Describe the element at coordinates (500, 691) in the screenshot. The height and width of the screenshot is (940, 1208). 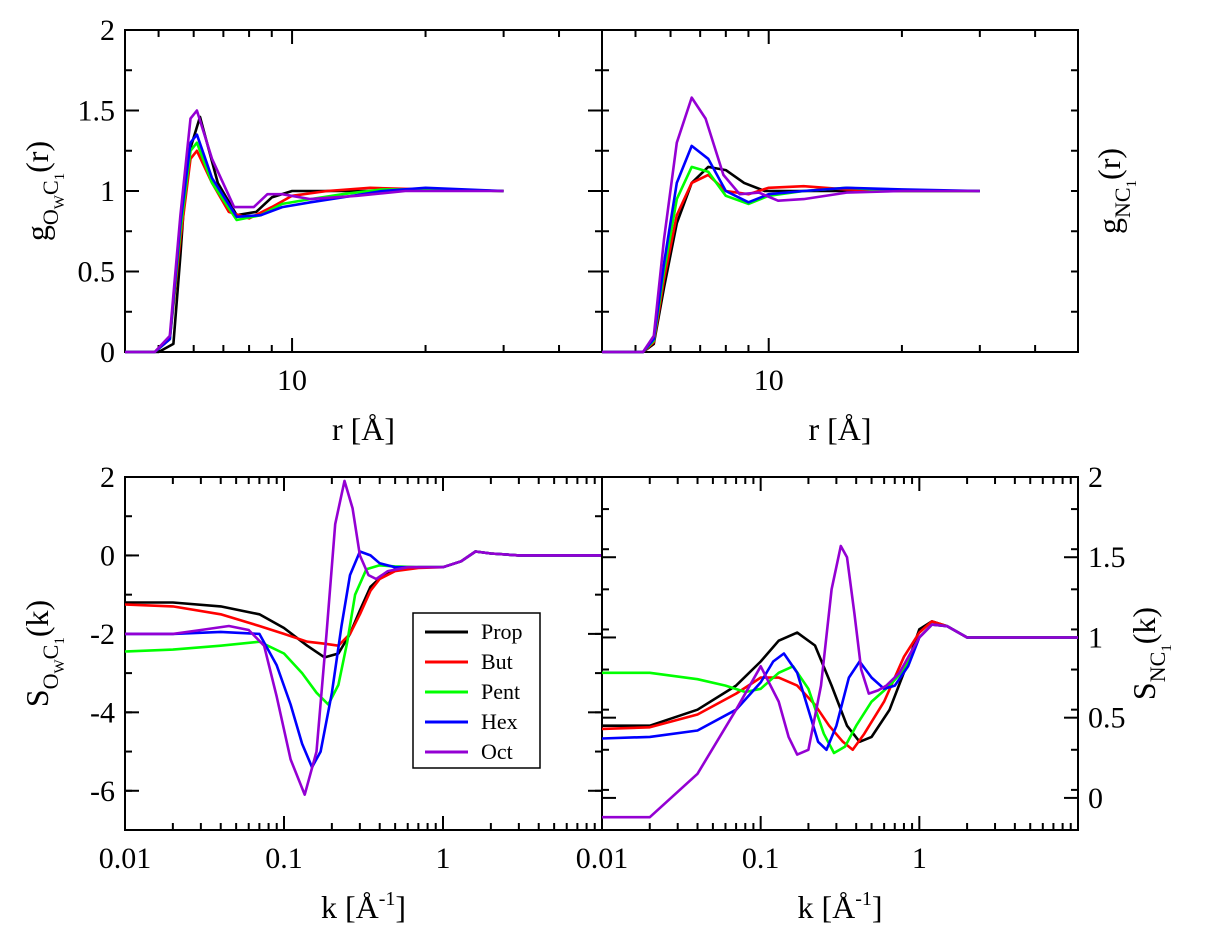
I see `legend-label-pent: Pent` at that location.